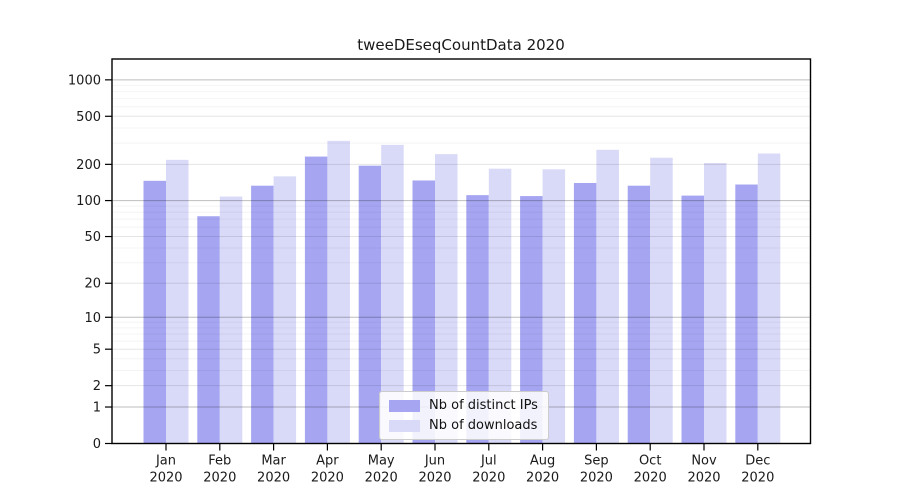 This screenshot has height=500, width=900. I want to click on x-tick-label-year-feb: 2020, so click(219, 478).